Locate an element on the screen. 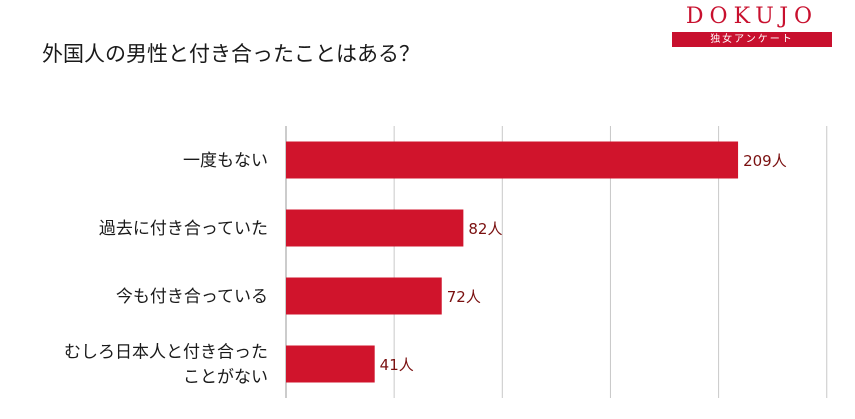 The width and height of the screenshot is (855, 419). data-label: 209人 is located at coordinates (765, 161).